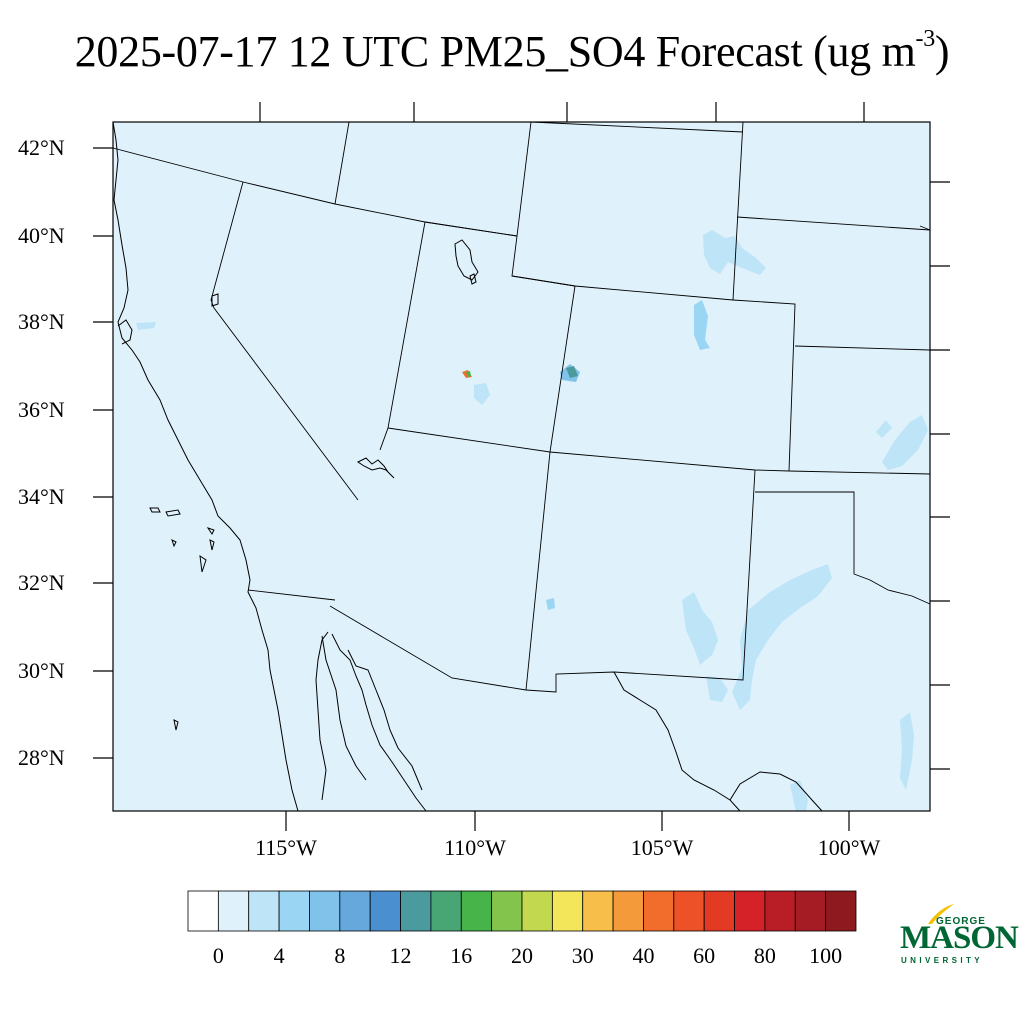 The width and height of the screenshot is (1024, 1024). Describe the element at coordinates (473, 279) in the screenshot. I see `lake-utah` at that location.